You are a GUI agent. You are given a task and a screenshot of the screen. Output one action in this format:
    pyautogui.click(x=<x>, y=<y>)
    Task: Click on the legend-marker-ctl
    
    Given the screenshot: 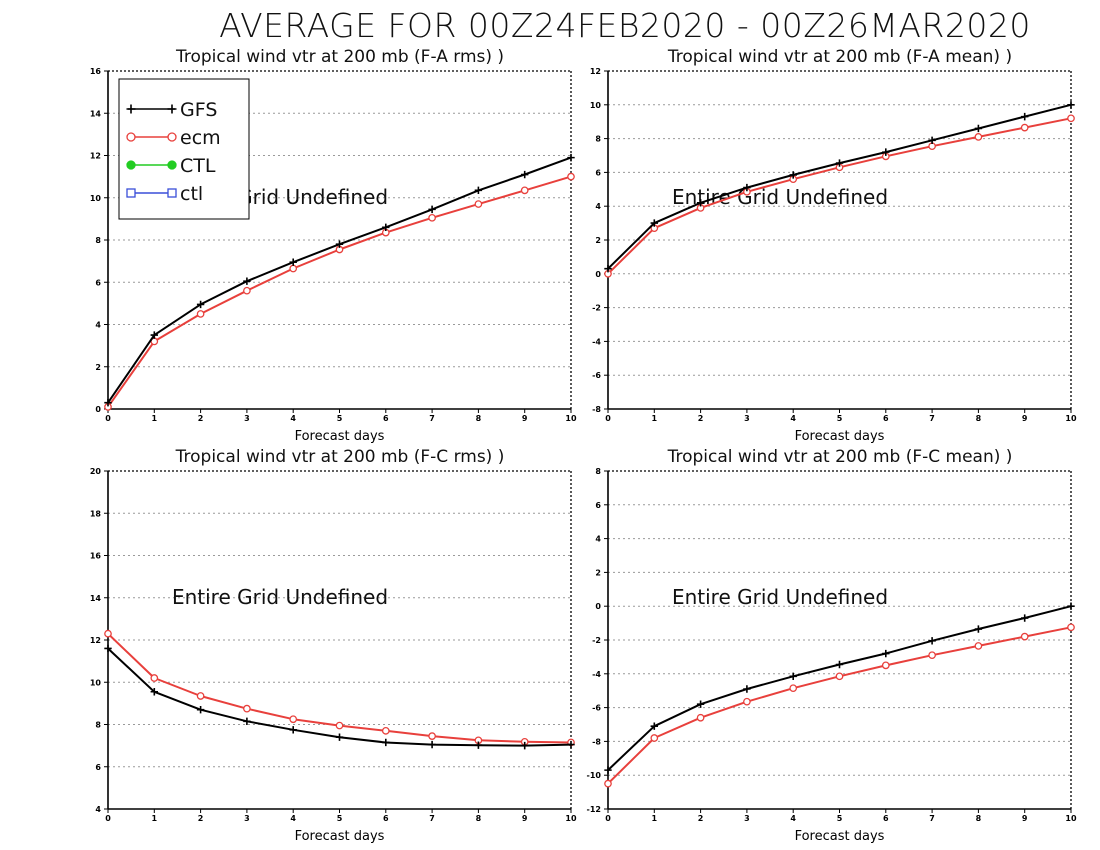 What is the action you would take?
    pyautogui.click(x=172, y=193)
    